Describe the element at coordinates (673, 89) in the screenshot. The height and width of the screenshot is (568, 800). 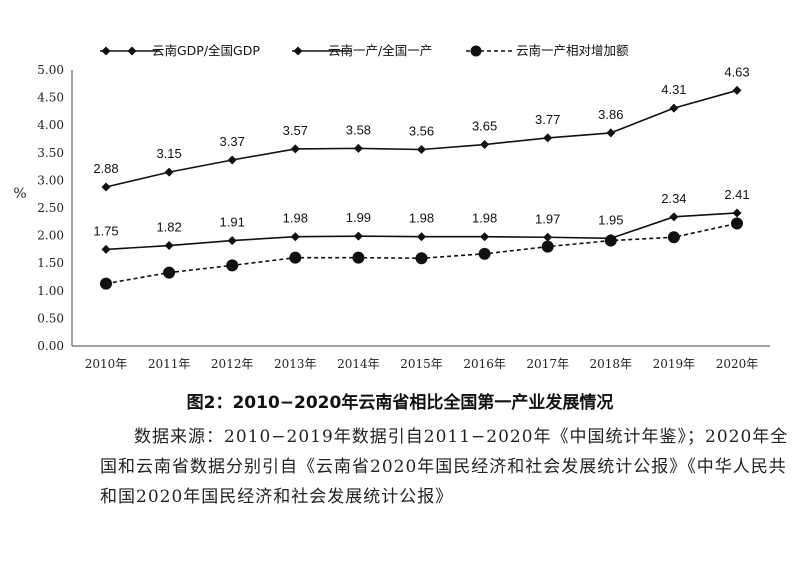
I see `series-1-data-label: 4.31` at that location.